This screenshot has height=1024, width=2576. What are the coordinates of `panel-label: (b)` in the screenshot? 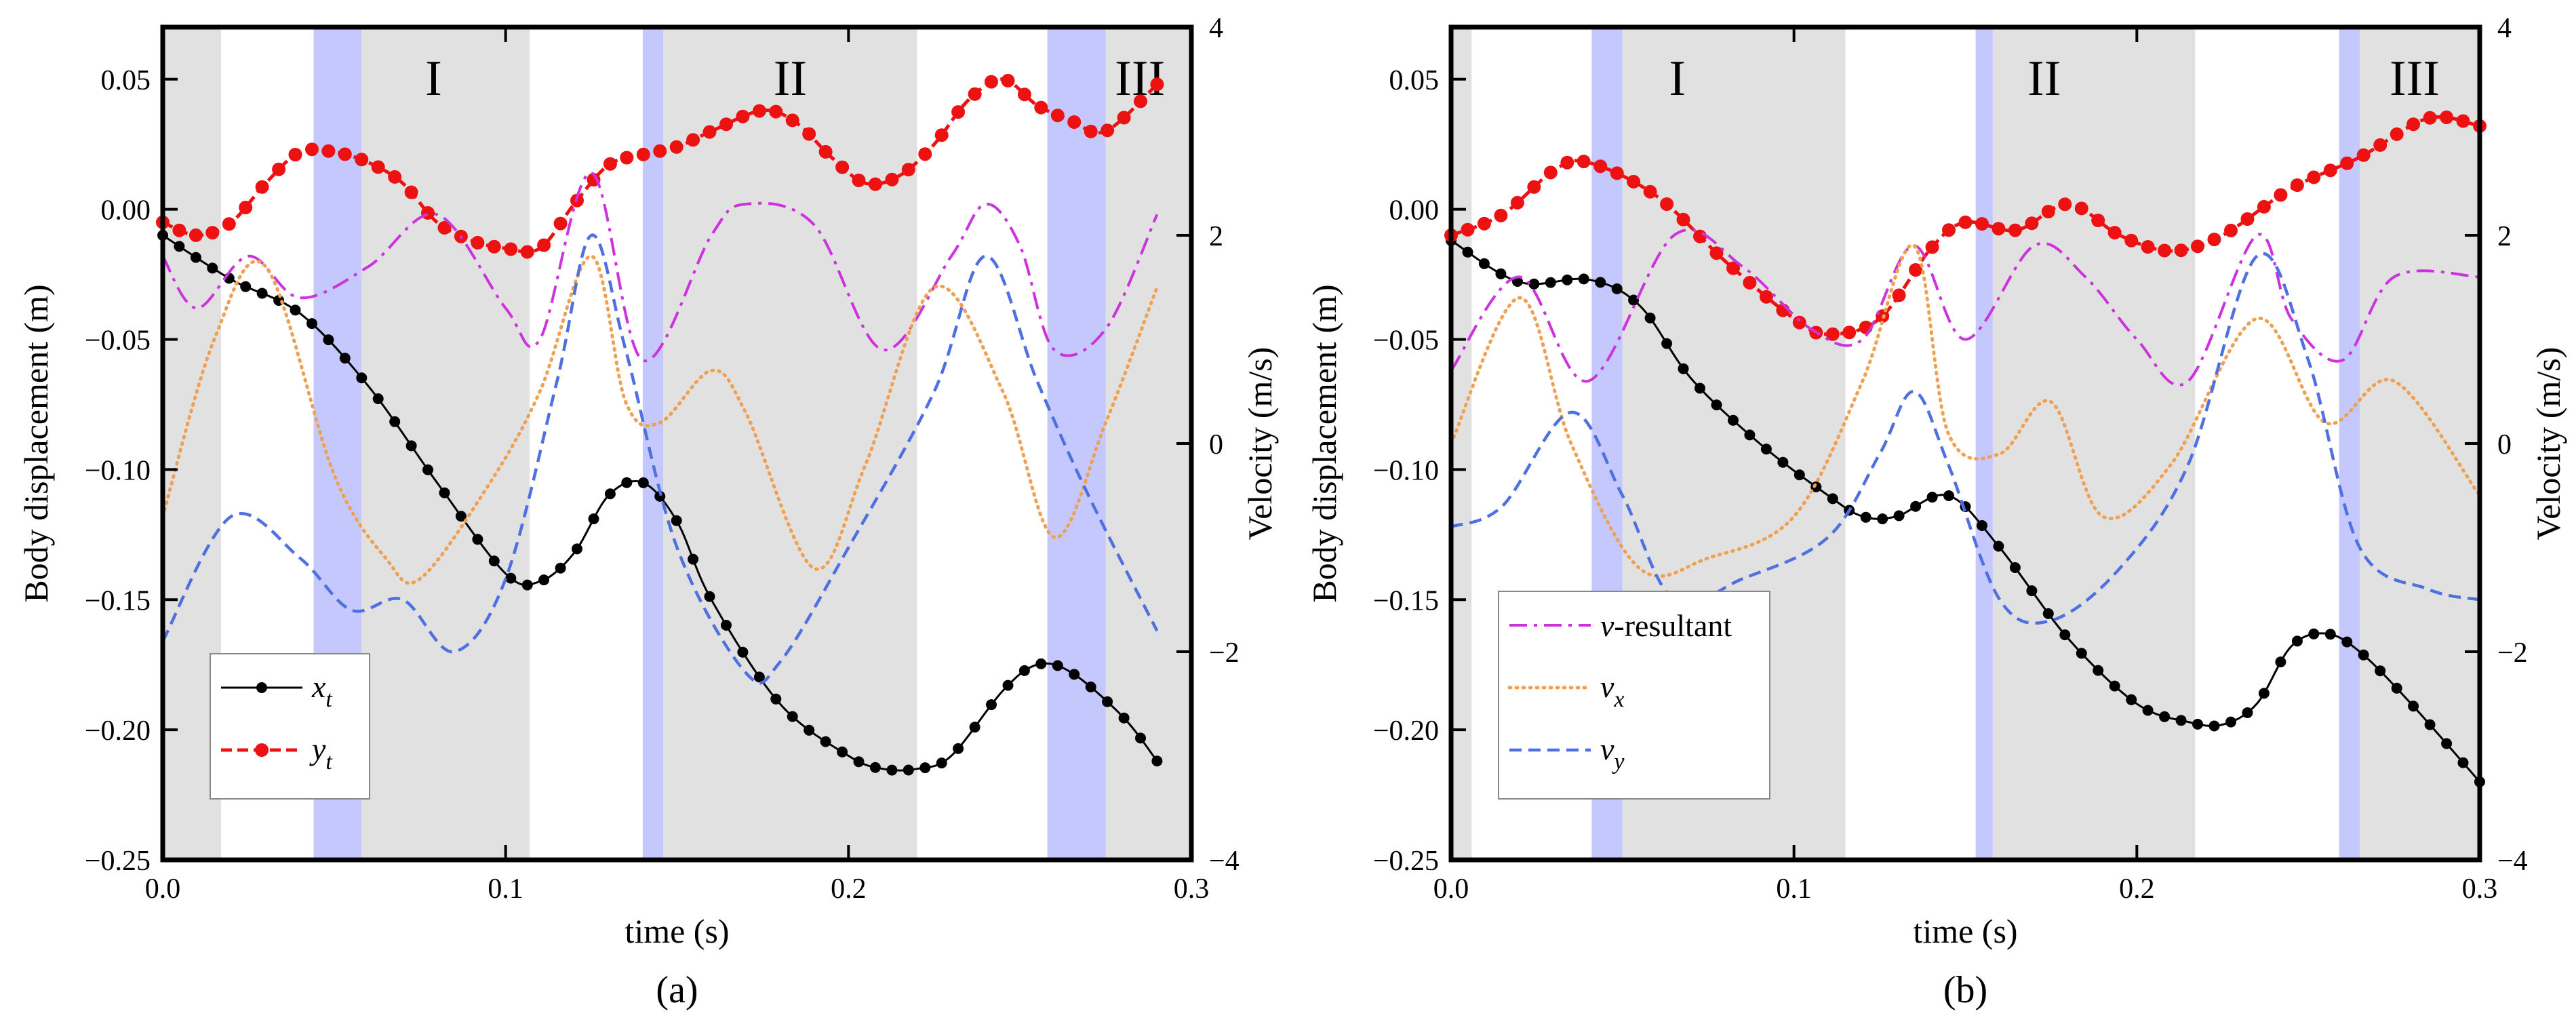 It's located at (1965, 990).